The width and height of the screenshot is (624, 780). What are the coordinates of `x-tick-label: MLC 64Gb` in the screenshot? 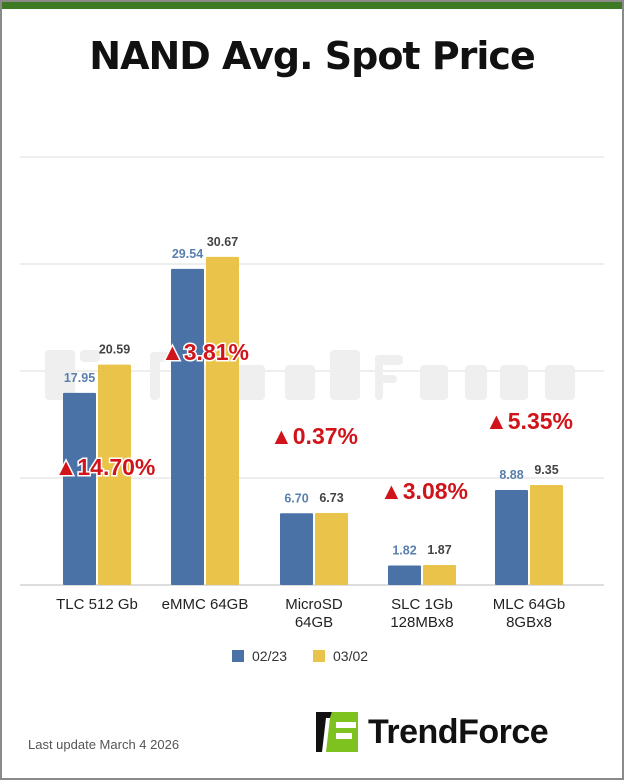 It's located at (529, 604).